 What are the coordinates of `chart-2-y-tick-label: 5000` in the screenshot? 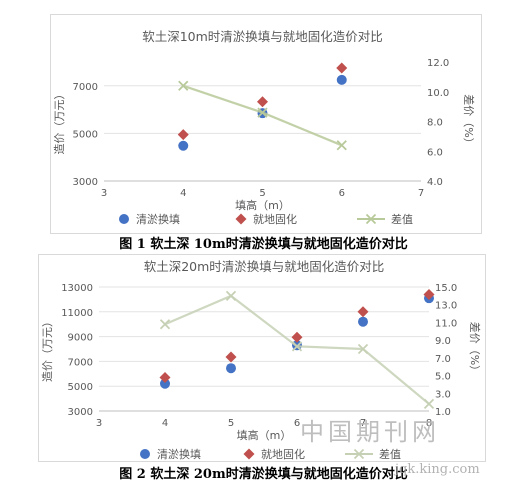 It's located at (80, 387).